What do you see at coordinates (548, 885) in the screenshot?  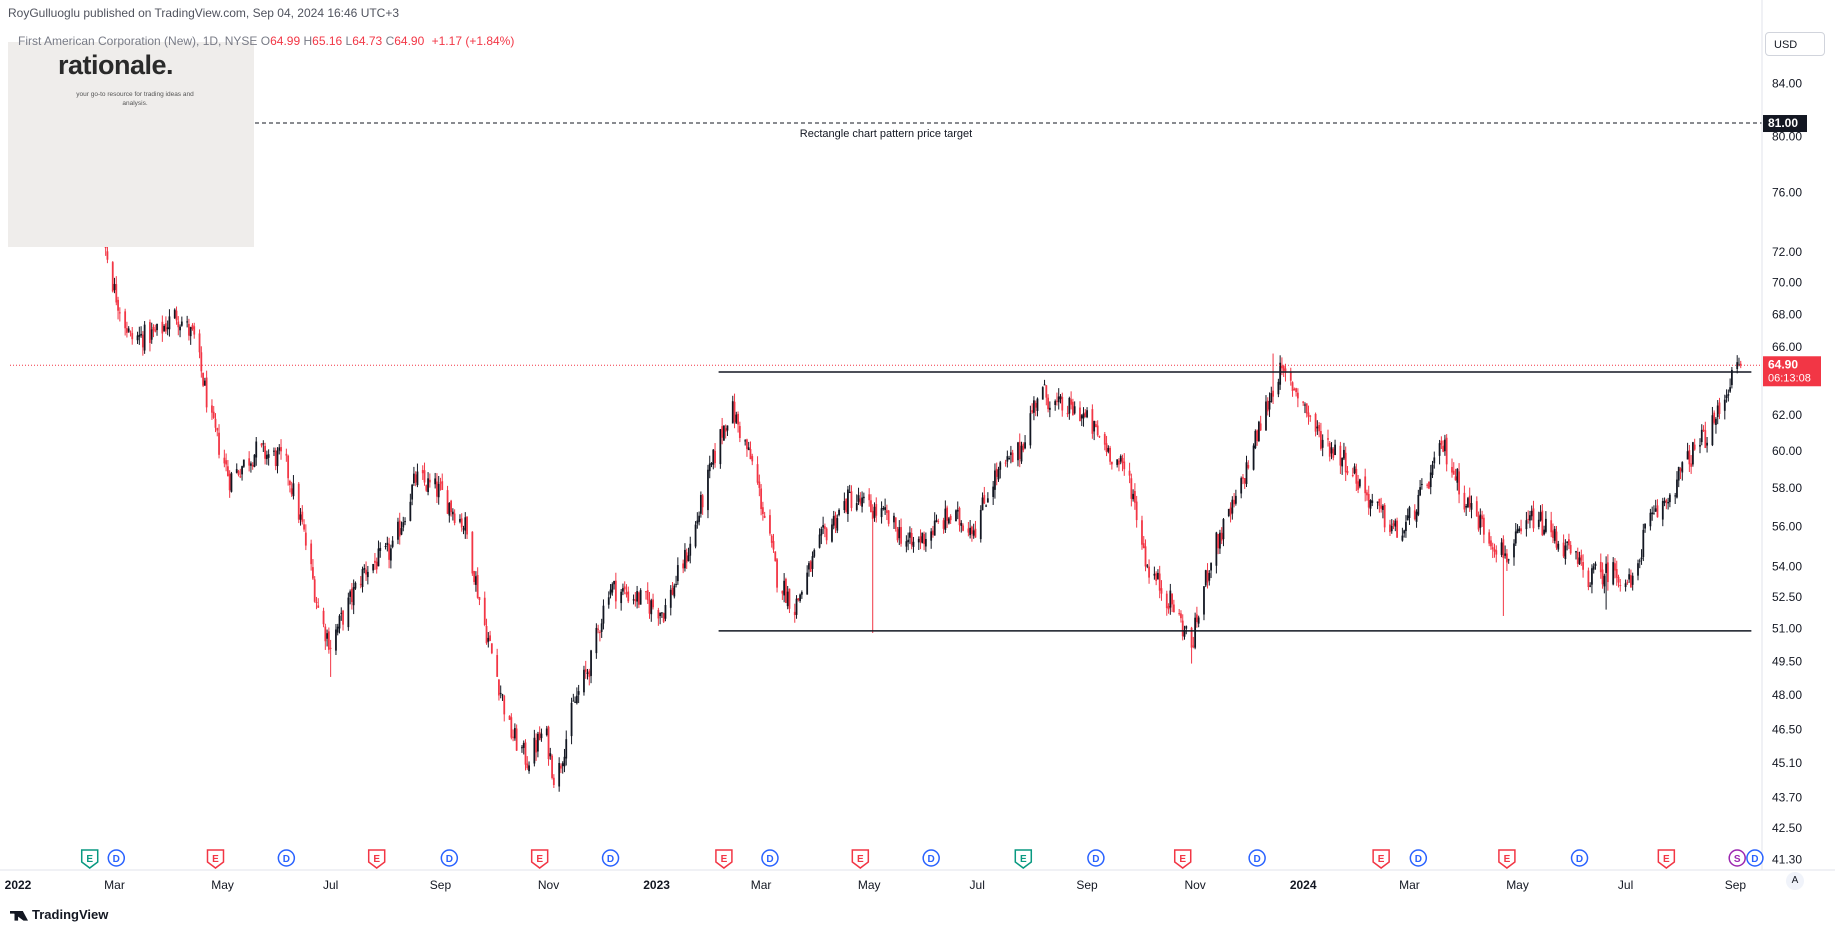 I see `x-tick-label: Nov` at bounding box center [548, 885].